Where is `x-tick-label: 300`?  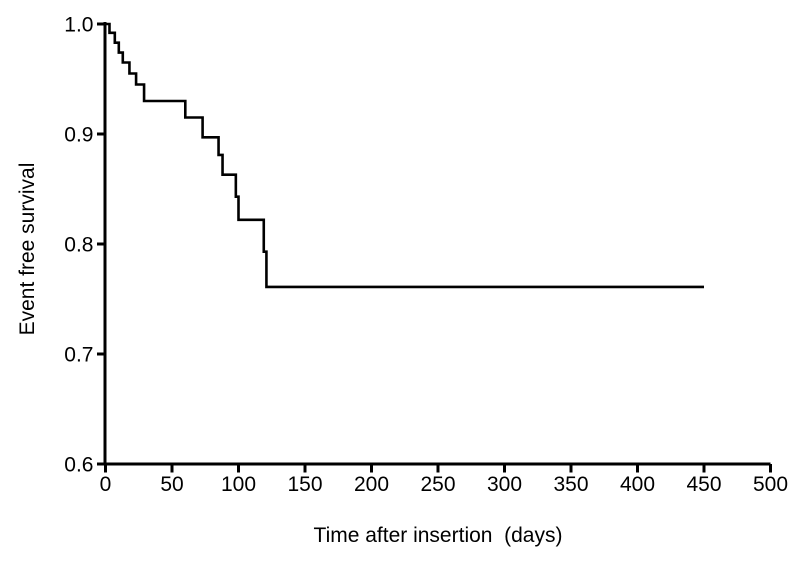
x-tick-label: 300 is located at coordinates (504, 484).